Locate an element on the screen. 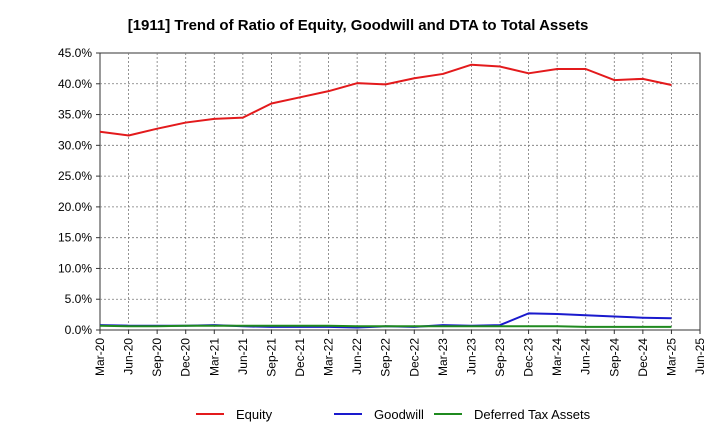 This screenshot has height=445, width=720. legend-label-goodwill: Goodwill is located at coordinates (399, 414).